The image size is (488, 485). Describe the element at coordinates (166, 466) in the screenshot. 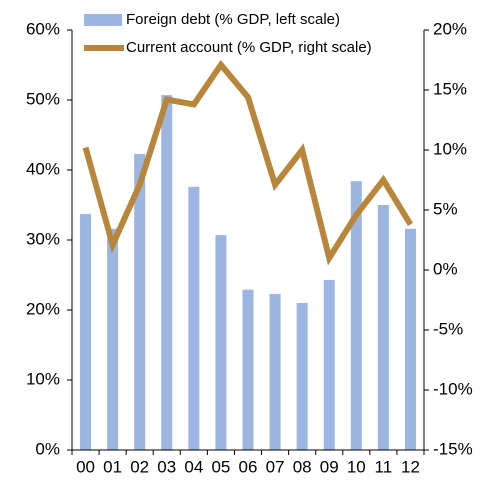

I see `x-tick-label: 03` at that location.